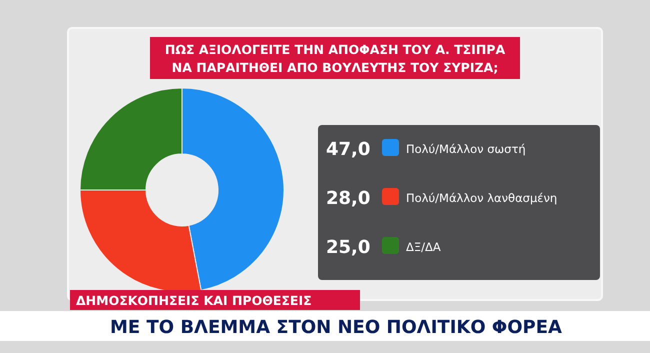 This screenshot has height=353, width=650. What do you see at coordinates (423, 247) in the screenshot?
I see `legend-label: ΔΞ/ΔΑ` at bounding box center [423, 247].